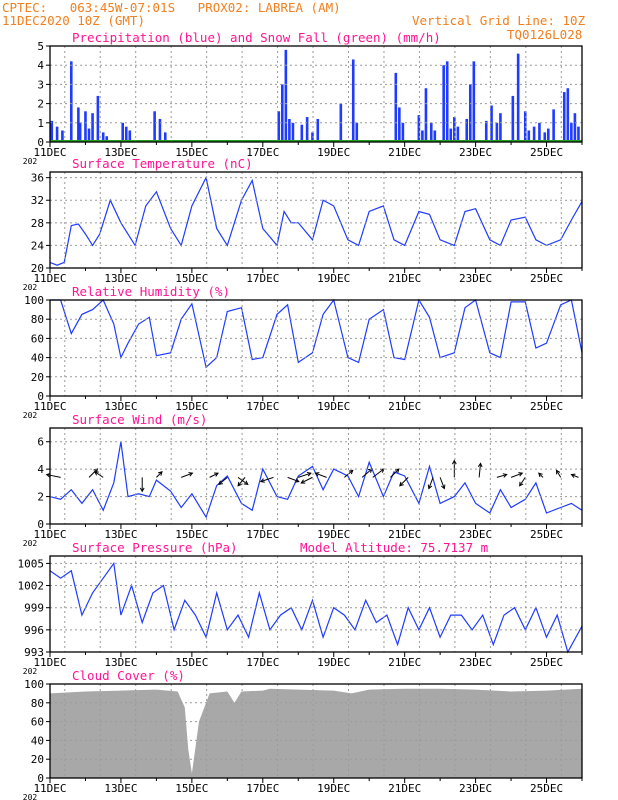  What do you see at coordinates (34, 684) in the screenshot?
I see `y-tick-label: 100` at bounding box center [34, 684].